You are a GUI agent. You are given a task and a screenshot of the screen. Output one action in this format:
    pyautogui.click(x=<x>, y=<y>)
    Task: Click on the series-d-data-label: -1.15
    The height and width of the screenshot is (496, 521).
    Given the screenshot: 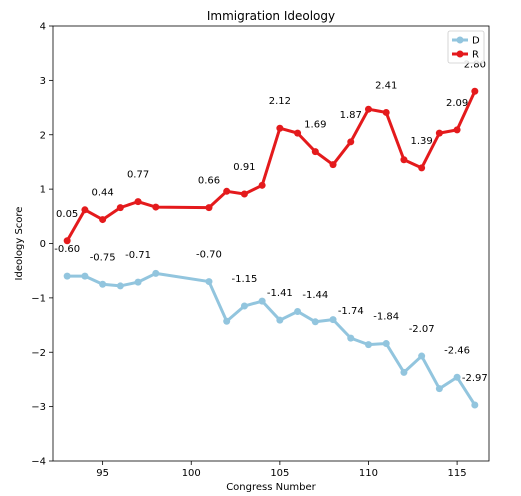 What is the action you would take?
    pyautogui.click(x=244, y=279)
    